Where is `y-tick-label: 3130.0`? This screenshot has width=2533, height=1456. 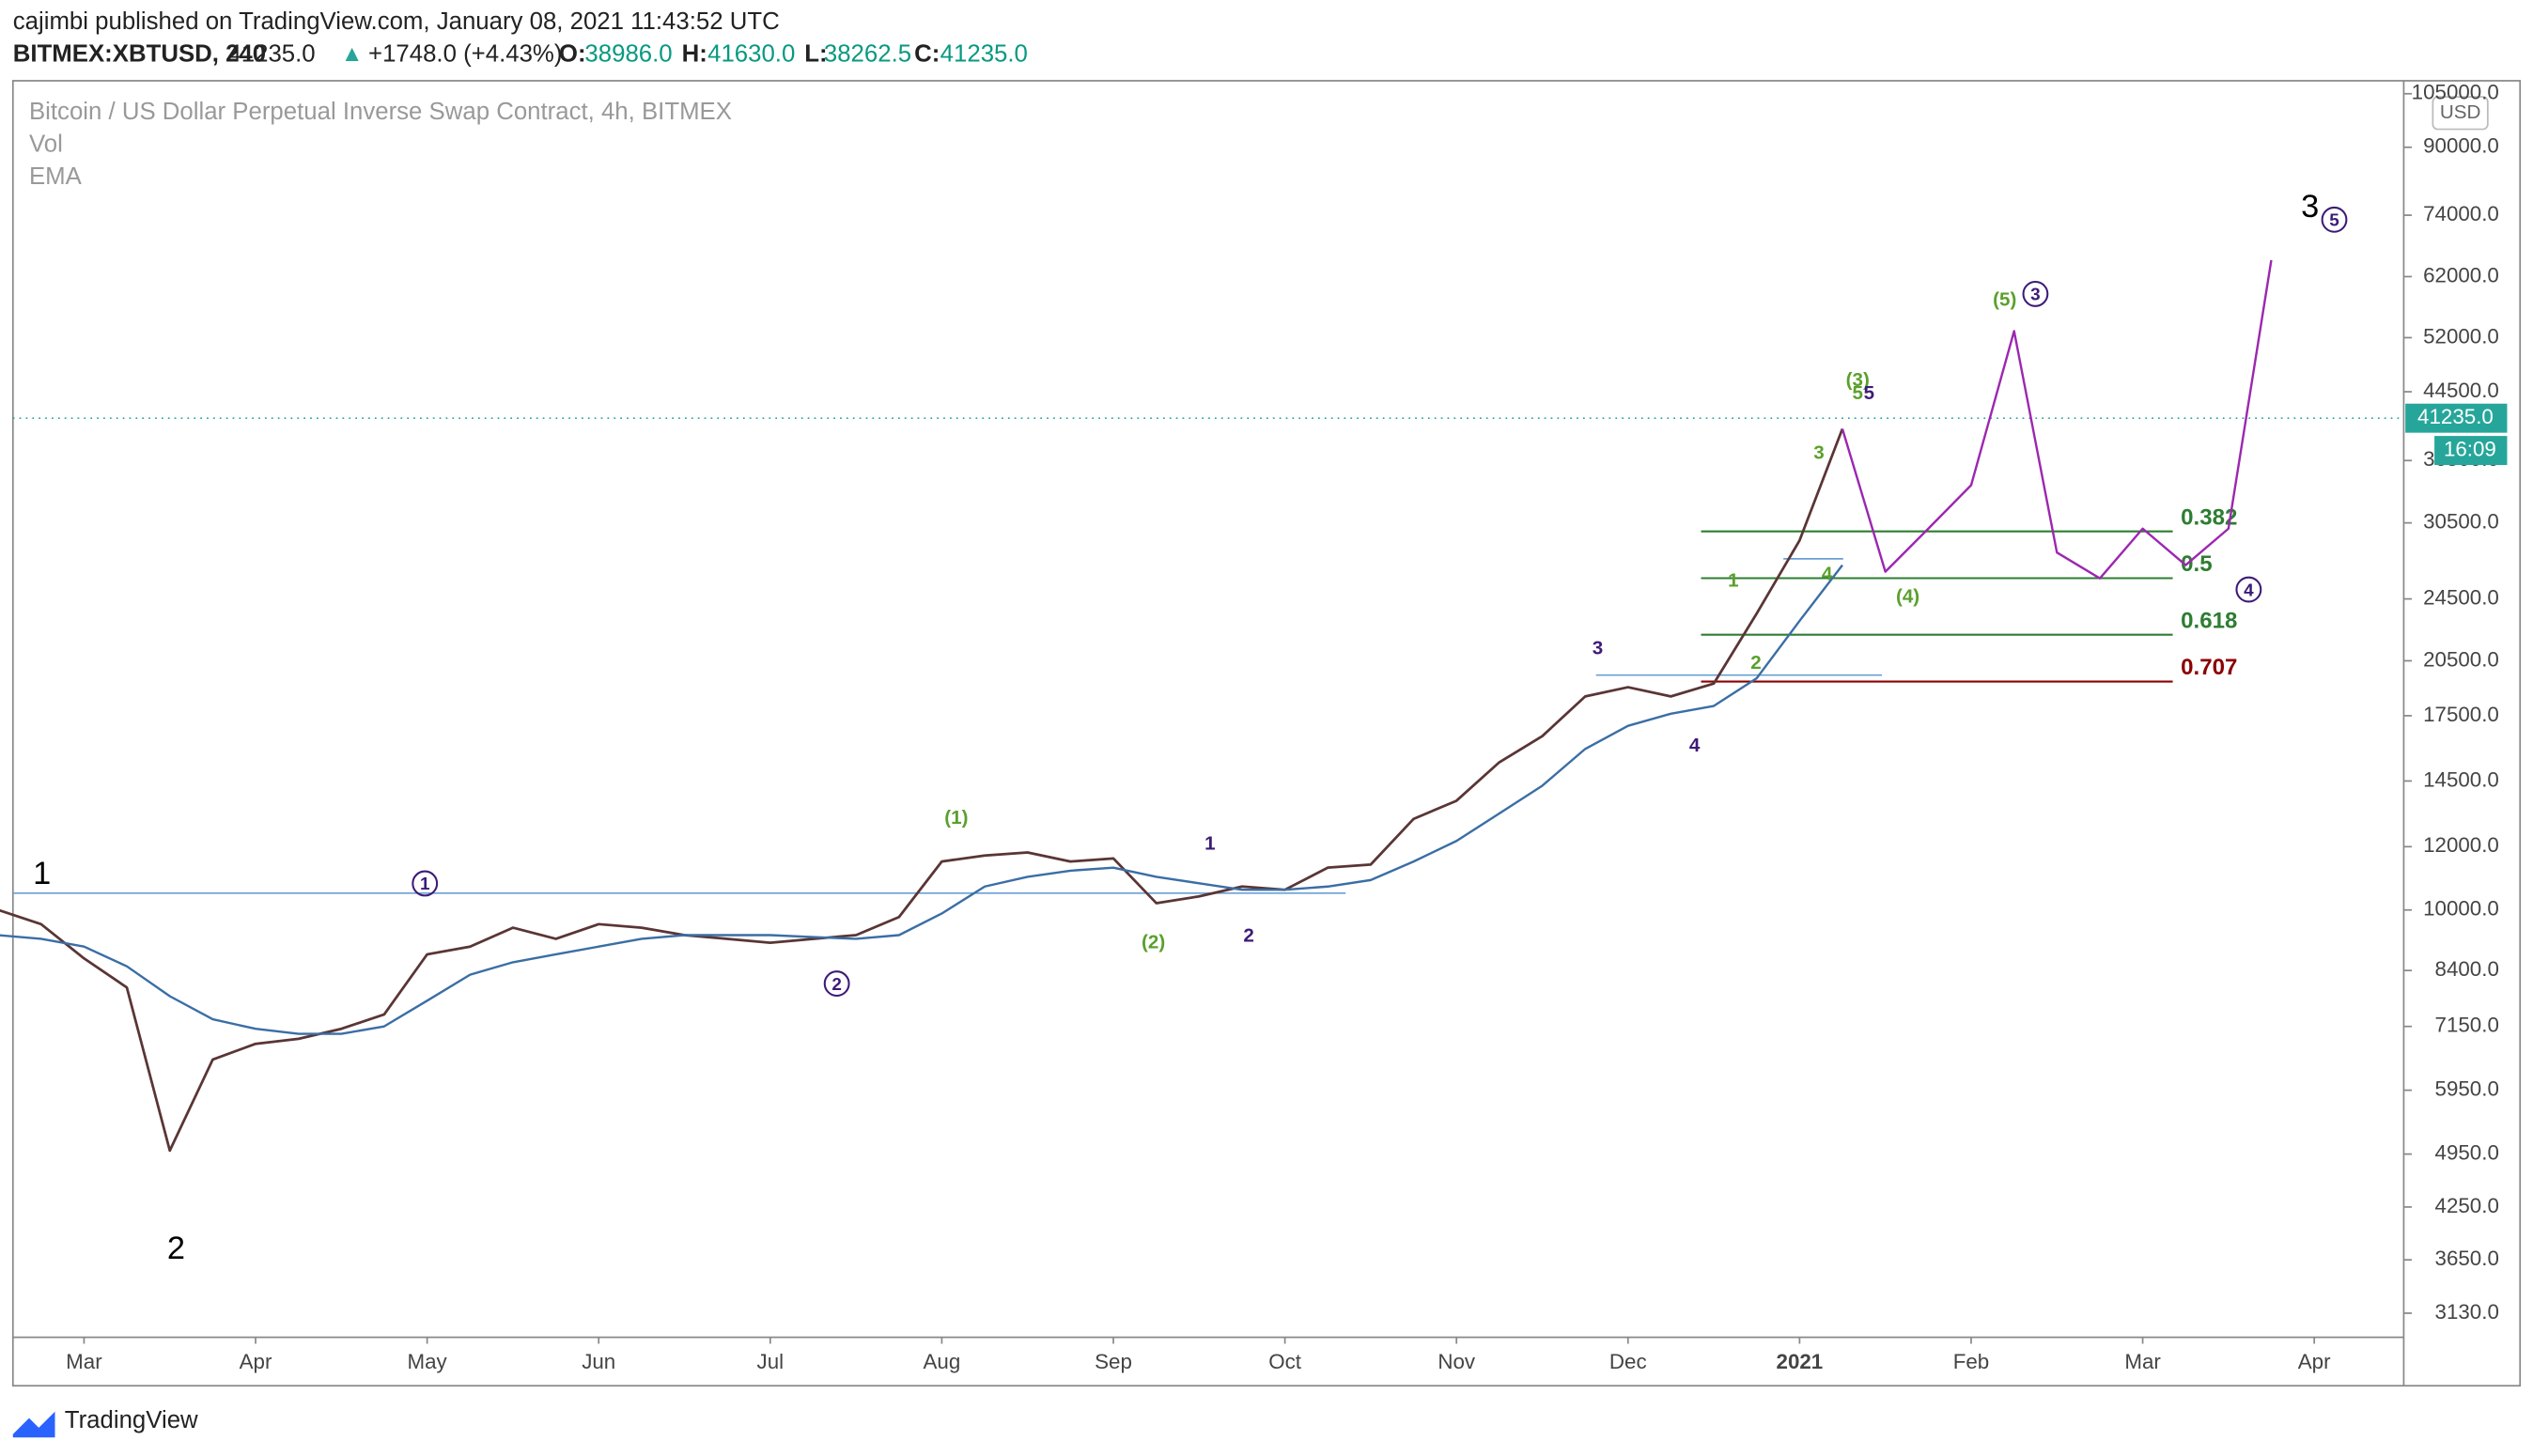
y-tick-label: 3130.0 is located at coordinates (2467, 1312).